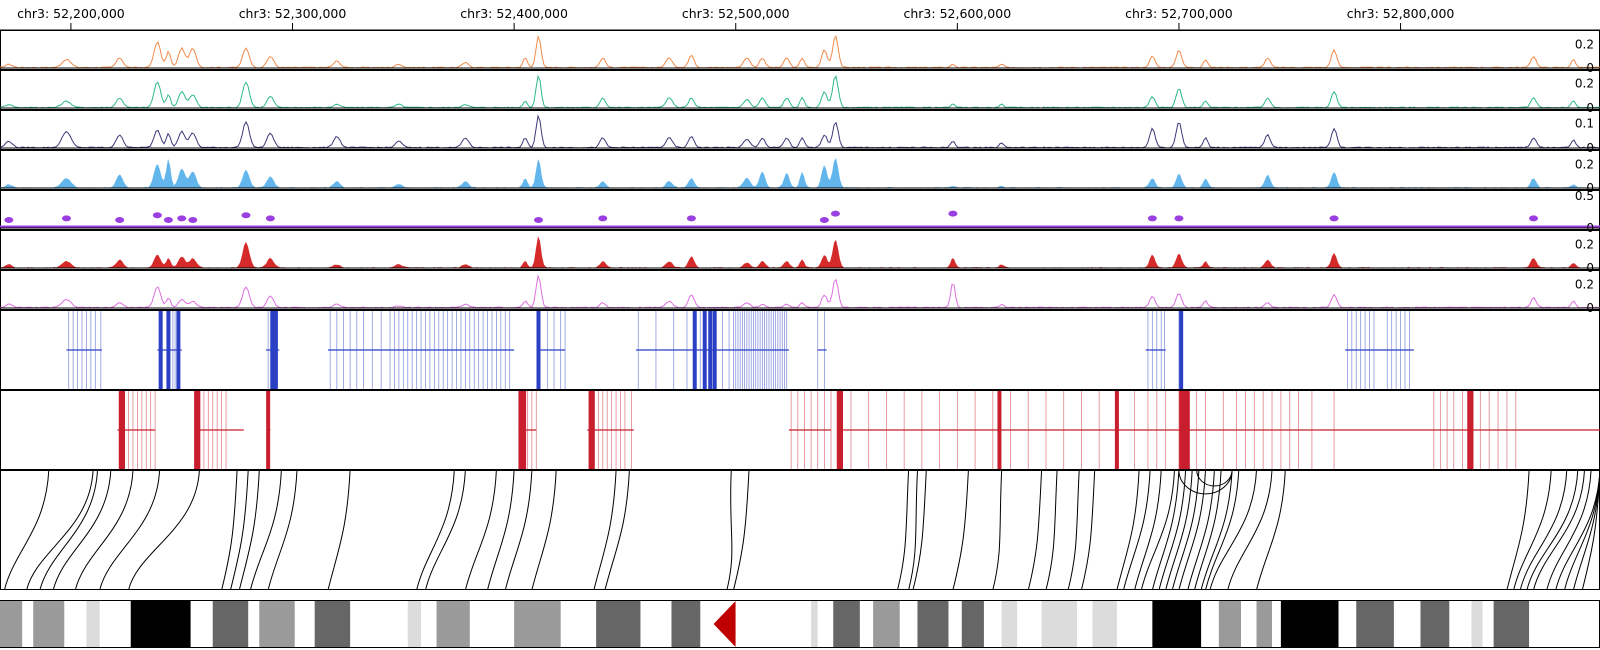 This screenshot has height=650, width=1600. Describe the element at coordinates (1205, 482) in the screenshot. I see `interaction-loop` at that location.